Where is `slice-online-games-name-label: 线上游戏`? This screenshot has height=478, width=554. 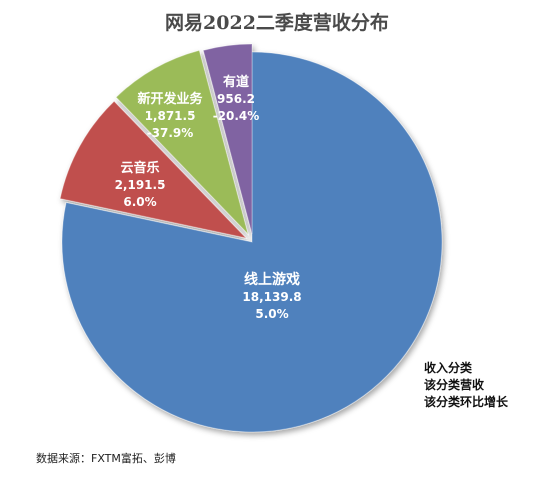 slice-online-games-name-label: 线上游戏 is located at coordinates (272, 279).